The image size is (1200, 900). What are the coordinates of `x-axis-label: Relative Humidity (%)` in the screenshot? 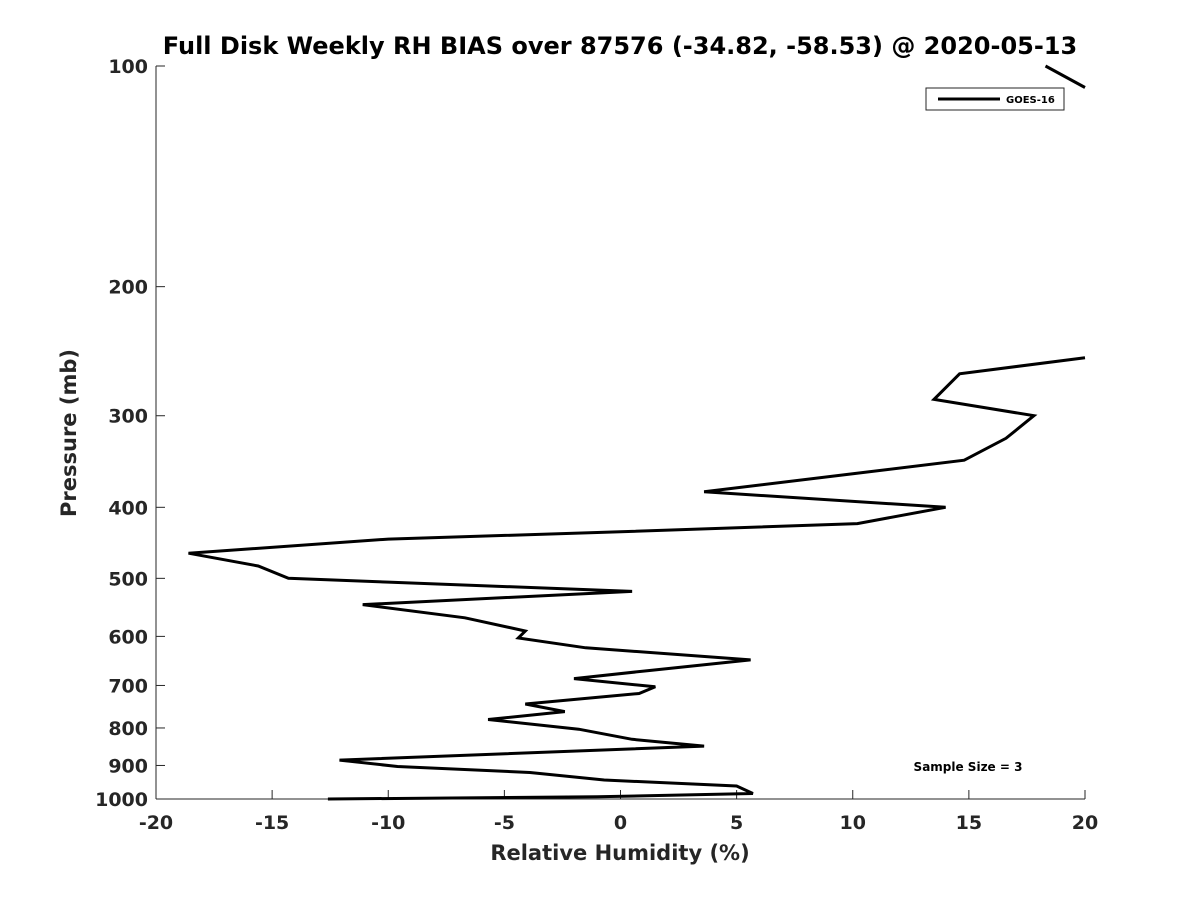 It's located at (619, 853).